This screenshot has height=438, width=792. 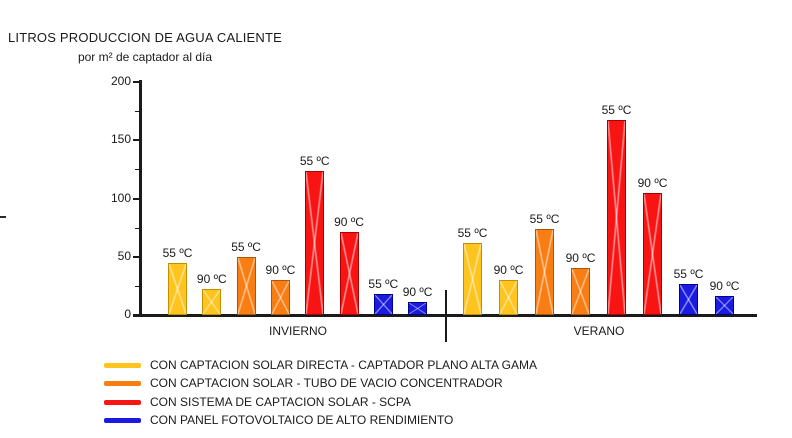 What do you see at coordinates (124, 255) in the screenshot?
I see `y-tick-label-50: 50` at bounding box center [124, 255].